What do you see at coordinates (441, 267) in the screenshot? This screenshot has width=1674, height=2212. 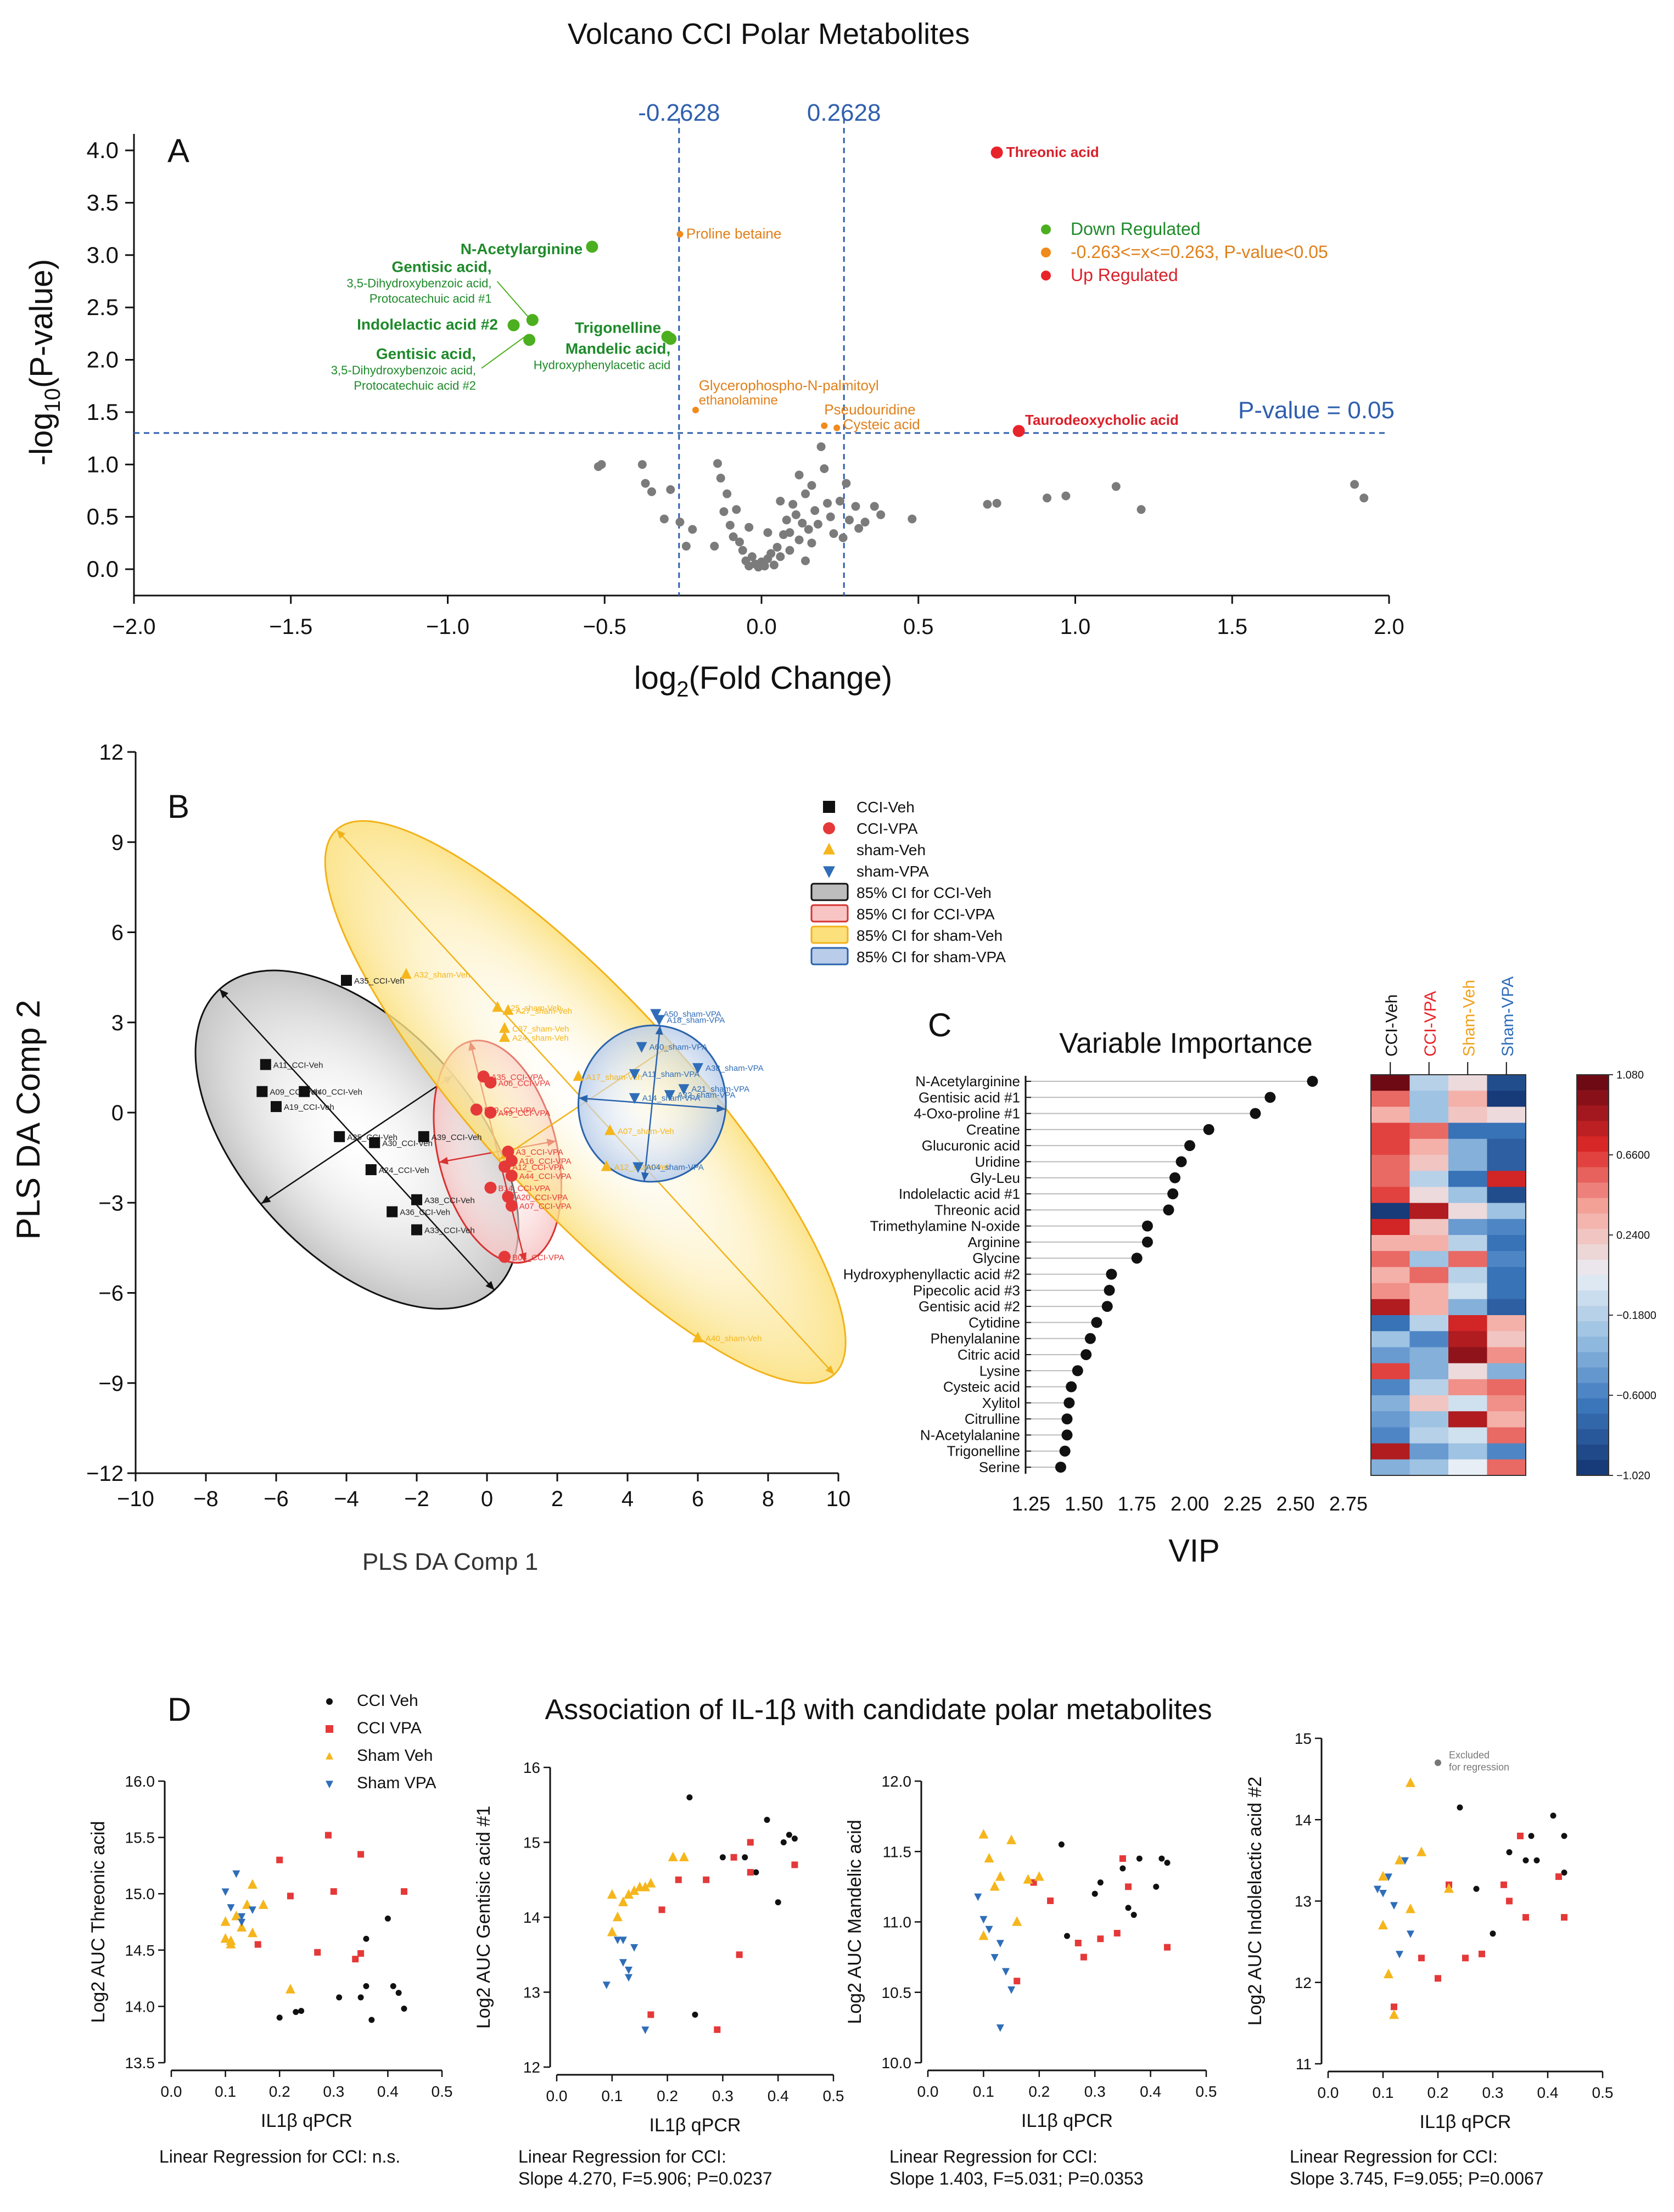 I see `volcano-point-label: Gentisic acid,` at bounding box center [441, 267].